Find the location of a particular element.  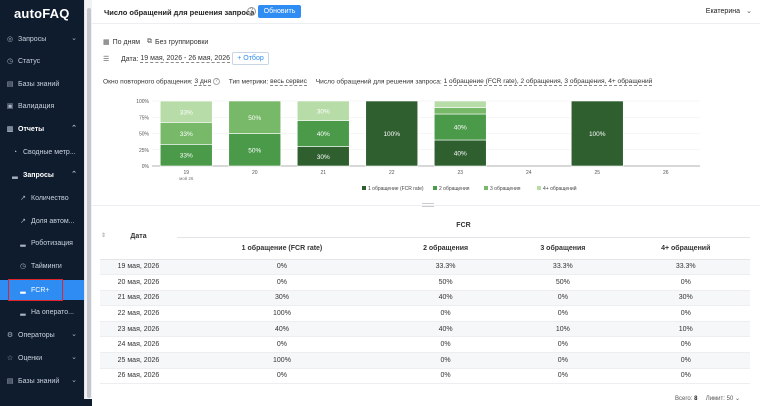

table-row: 24 мая, 2026 0% 0% 0% 0% is located at coordinates (425, 345).